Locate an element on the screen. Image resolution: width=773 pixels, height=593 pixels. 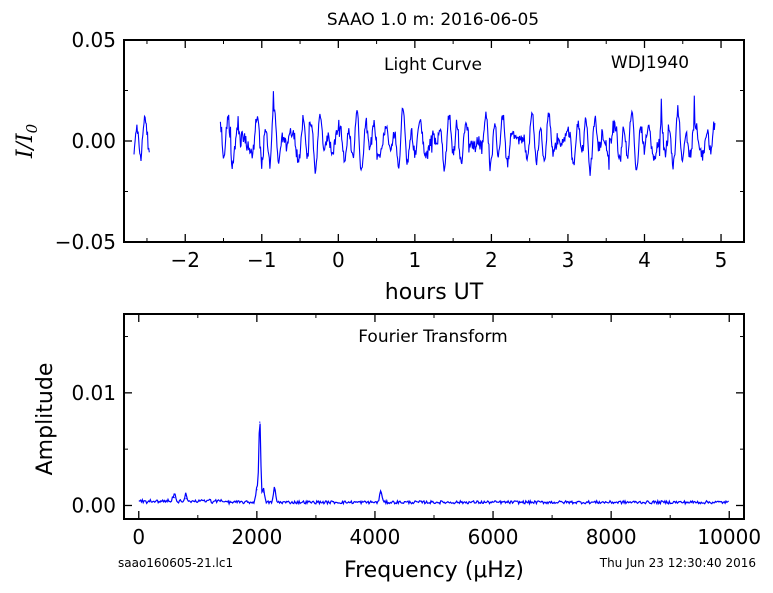
light-curve-xtick-label: 1 is located at coordinates (414, 260).